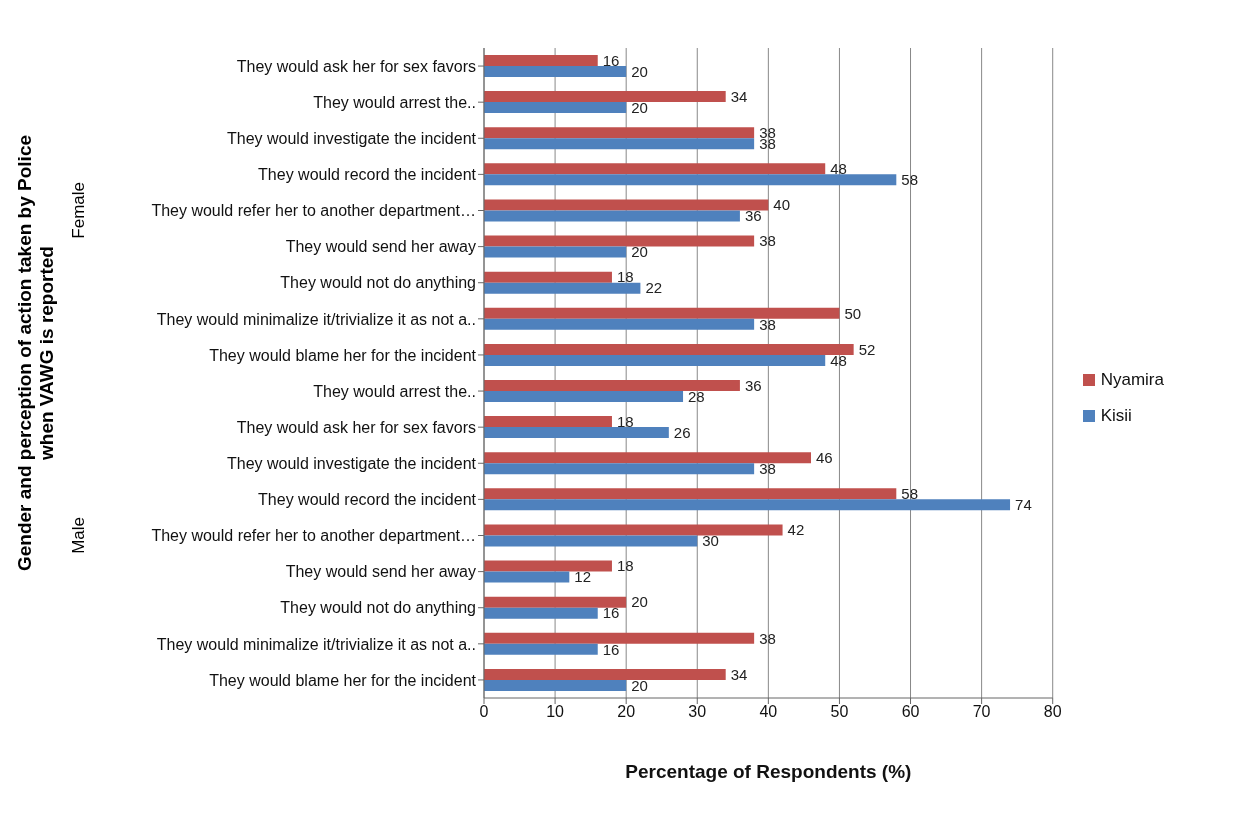 The image size is (1252, 832). Describe the element at coordinates (378, 283) in the screenshot. I see `y-tick-label: They would not do anything` at that location.